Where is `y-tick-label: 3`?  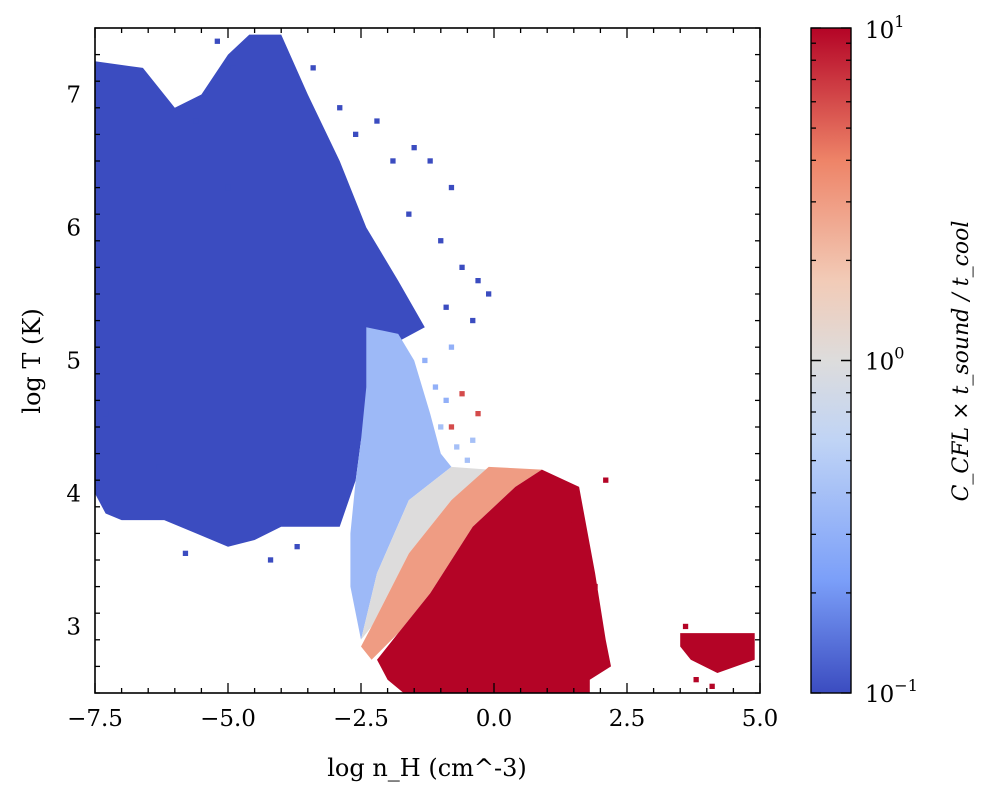
y-tick-label: 3 is located at coordinates (73, 628).